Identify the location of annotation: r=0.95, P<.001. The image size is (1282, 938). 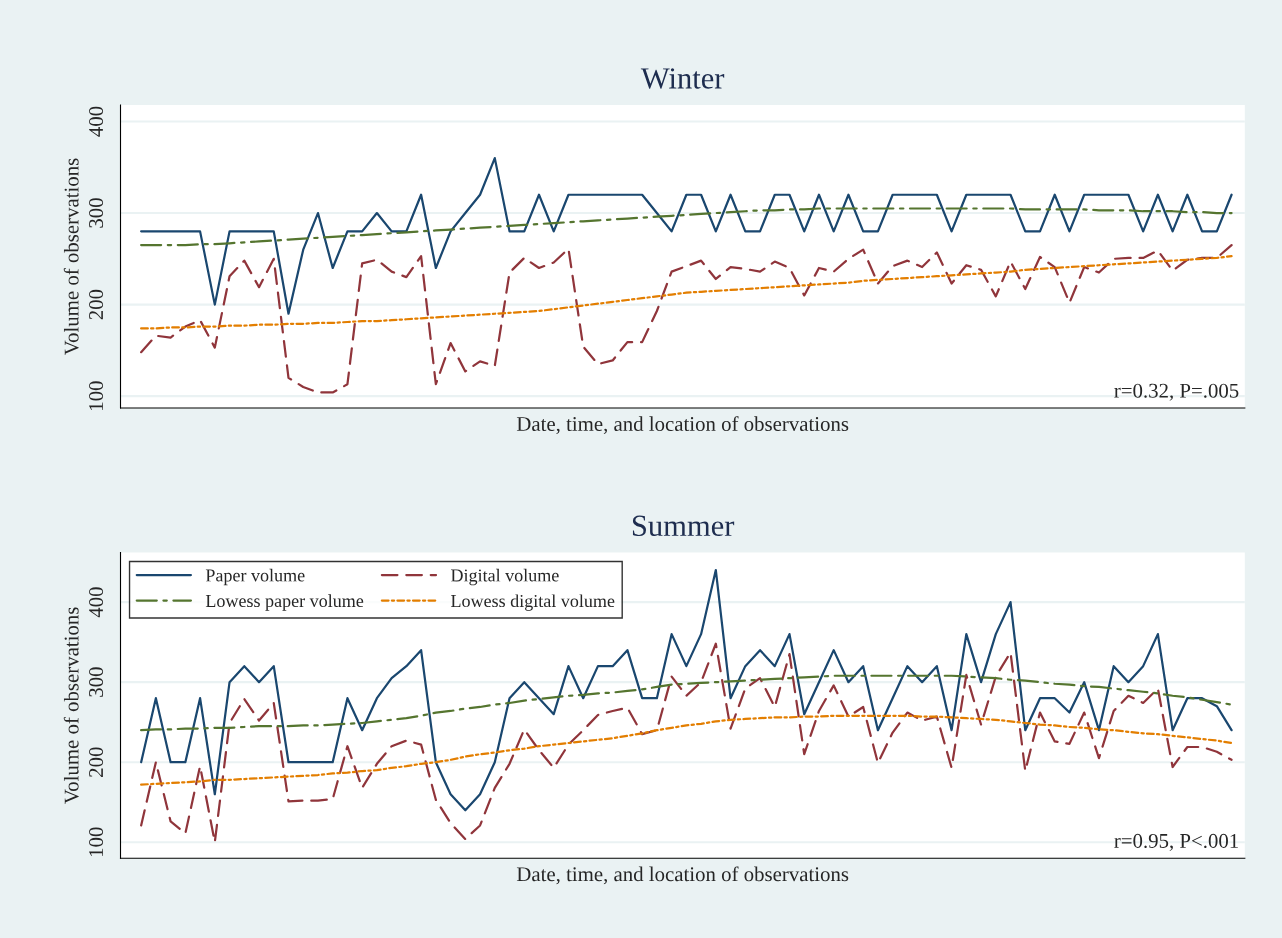
(1176, 842).